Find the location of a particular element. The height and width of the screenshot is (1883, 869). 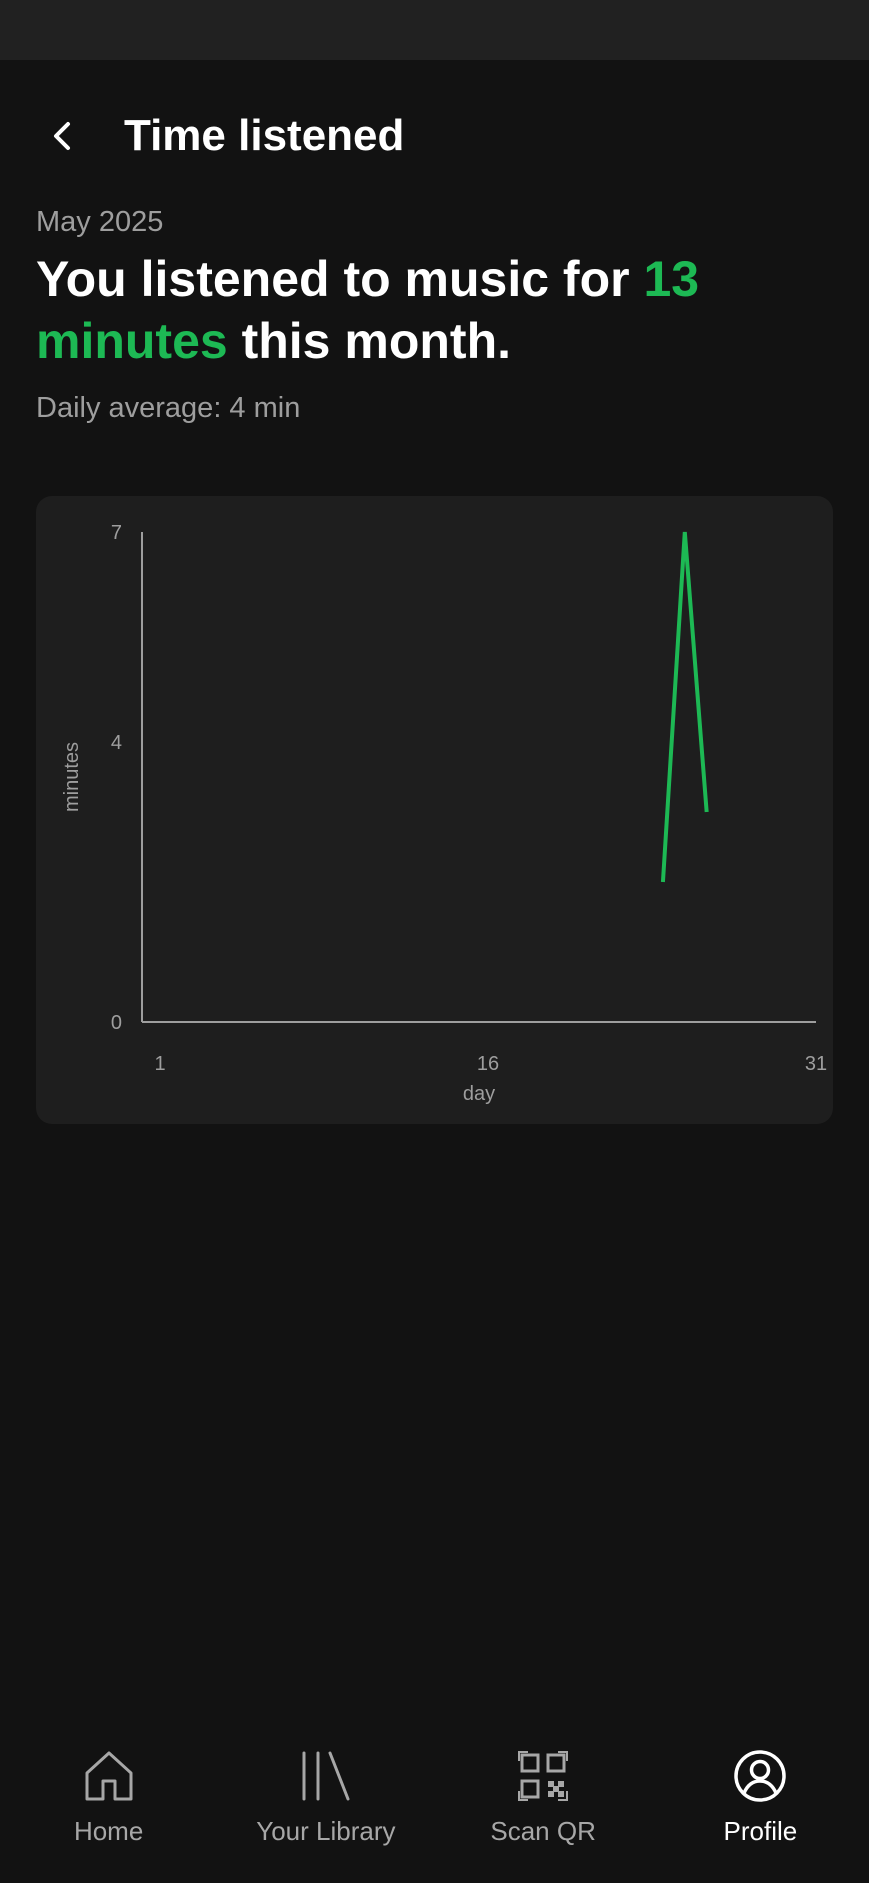

bottom-nav: Home Your Library Scan Q is located at coordinates (434, 1801).